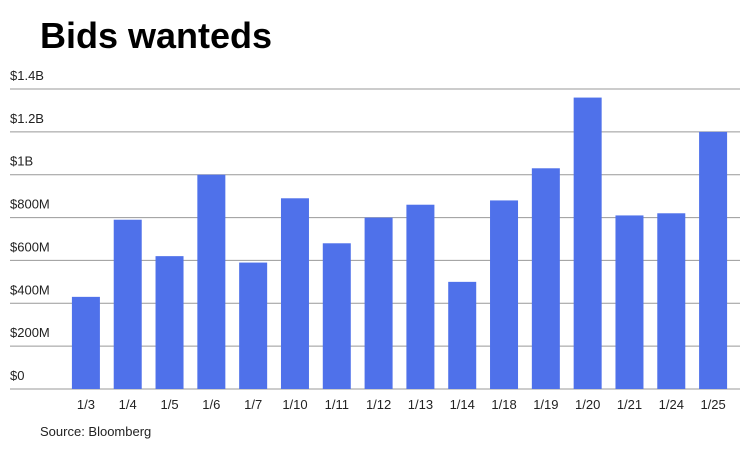 This screenshot has width=740, height=452. Describe the element at coordinates (21, 161) in the screenshot. I see `y-tick-label: $1B` at that location.